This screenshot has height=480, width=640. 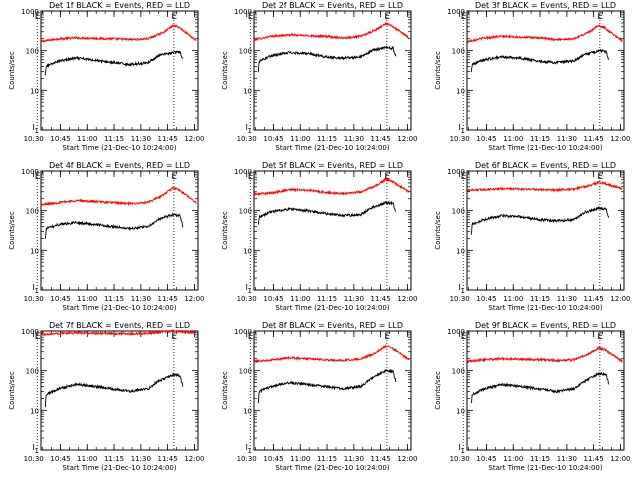 What do you see at coordinates (332, 325) in the screenshot?
I see `panel-title: Det 8f BLACK = Events, RED = LLD` at bounding box center [332, 325].